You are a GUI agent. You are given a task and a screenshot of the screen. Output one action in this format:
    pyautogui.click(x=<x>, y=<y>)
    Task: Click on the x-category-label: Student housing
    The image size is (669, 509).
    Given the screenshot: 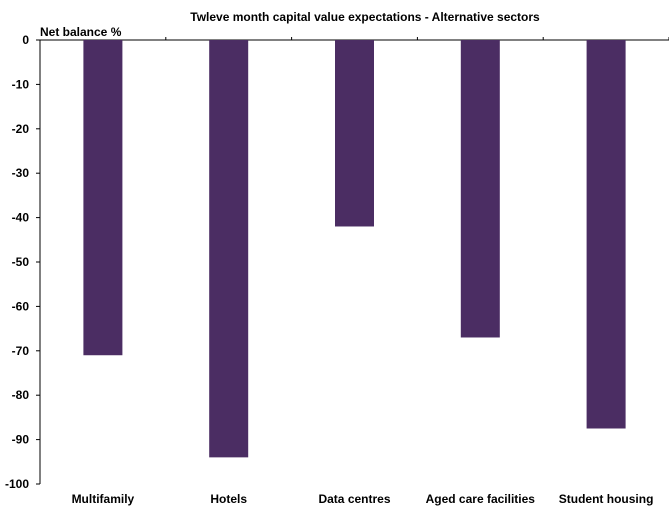 What is the action you would take?
    pyautogui.click(x=606, y=499)
    